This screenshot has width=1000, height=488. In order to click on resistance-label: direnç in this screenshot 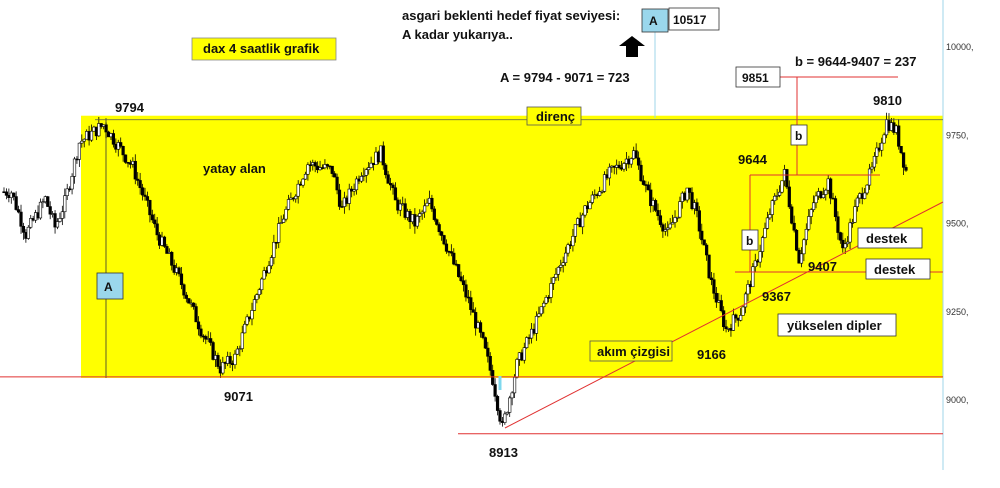, I will do `click(555, 116)`.